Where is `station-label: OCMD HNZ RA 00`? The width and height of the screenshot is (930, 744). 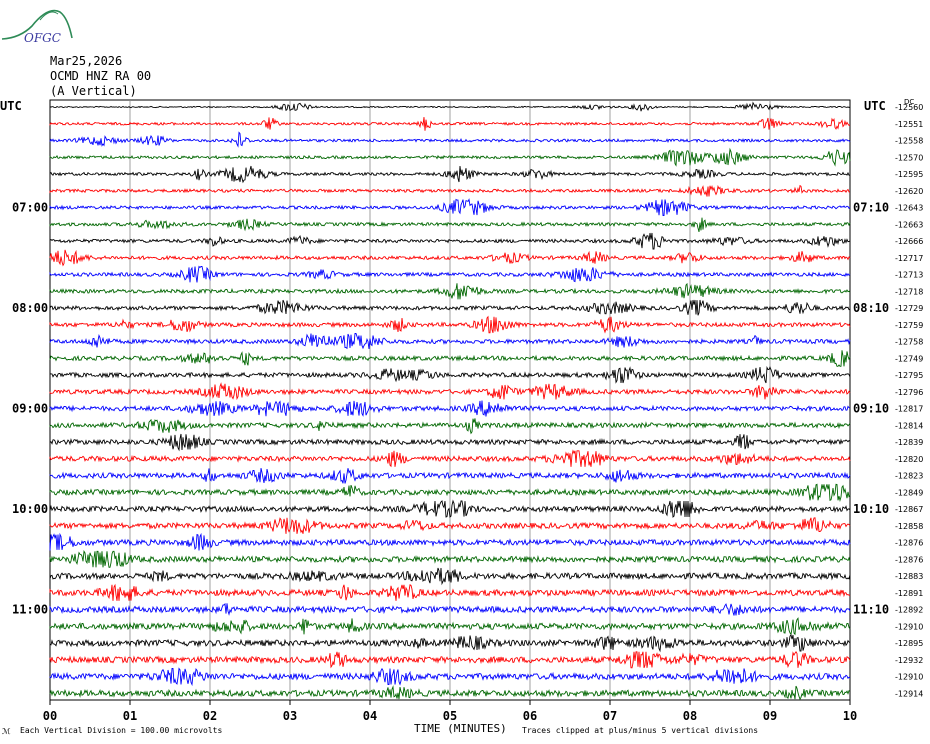
station-label: OCMD HNZ RA 00 is located at coordinates (101, 76).